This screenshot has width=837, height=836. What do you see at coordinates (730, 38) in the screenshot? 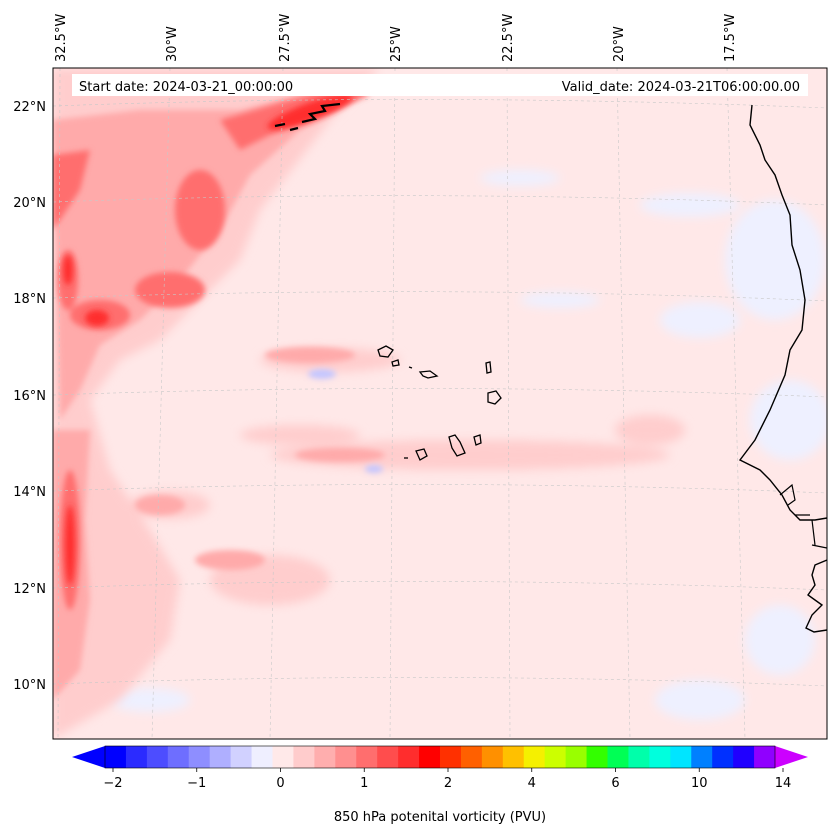
I see `lon-label: 17.5°W` at bounding box center [730, 38].